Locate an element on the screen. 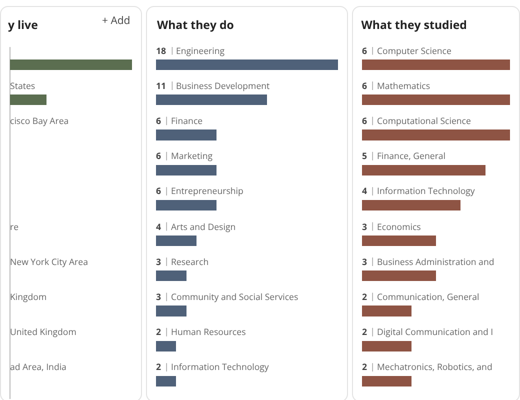 Image resolution: width=520 pixels, height=400 pixels. category-label: Business Development is located at coordinates (223, 86).